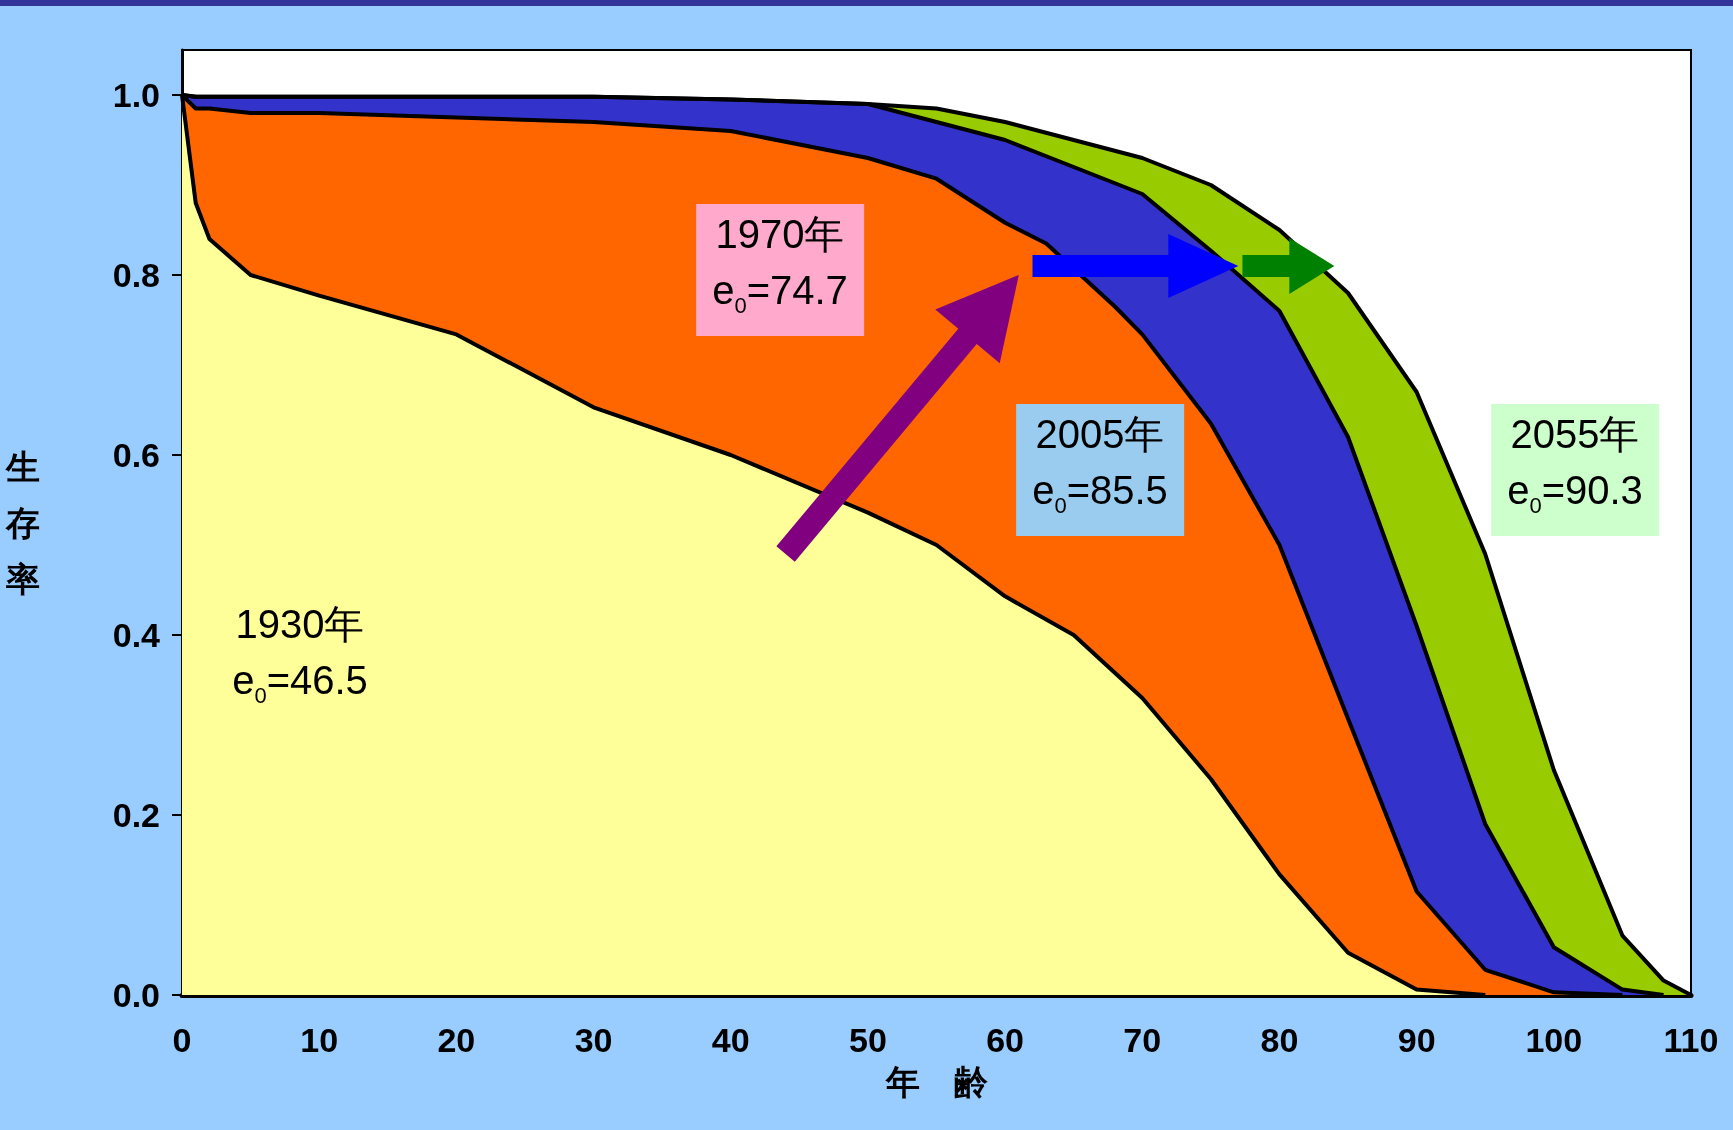 The image size is (1733, 1130). Describe the element at coordinates (300, 660) in the screenshot. I see `annotation: 1930年 e$_{0}$=46.5` at that location.